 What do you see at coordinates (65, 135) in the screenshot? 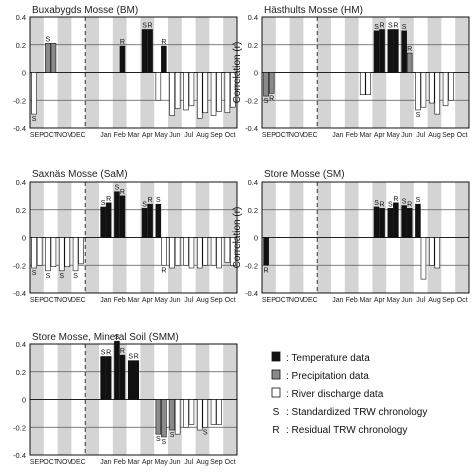
I see `x-tick-label: NOV` at bounding box center [65, 135].